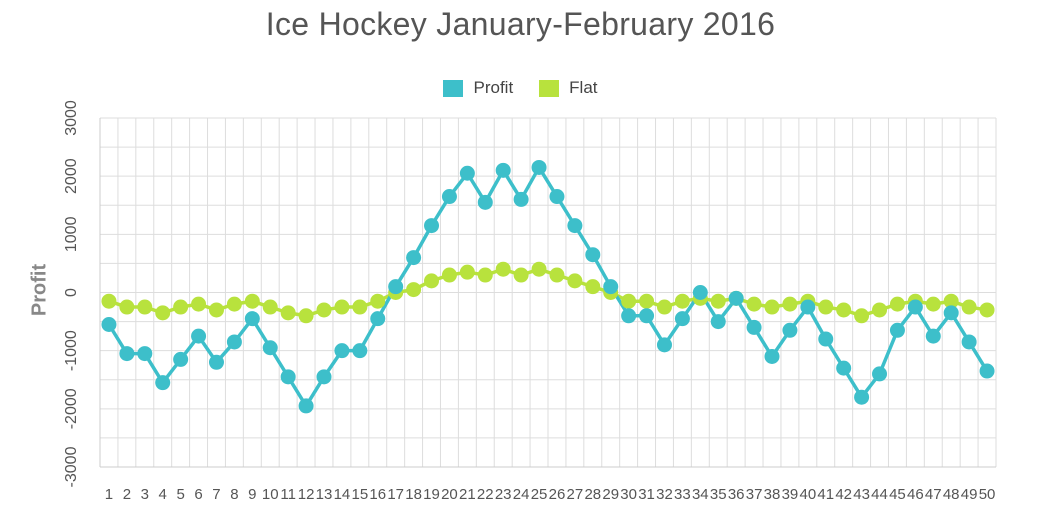  What do you see at coordinates (933, 494) in the screenshot?
I see `x-tick-label: 47` at bounding box center [933, 494].